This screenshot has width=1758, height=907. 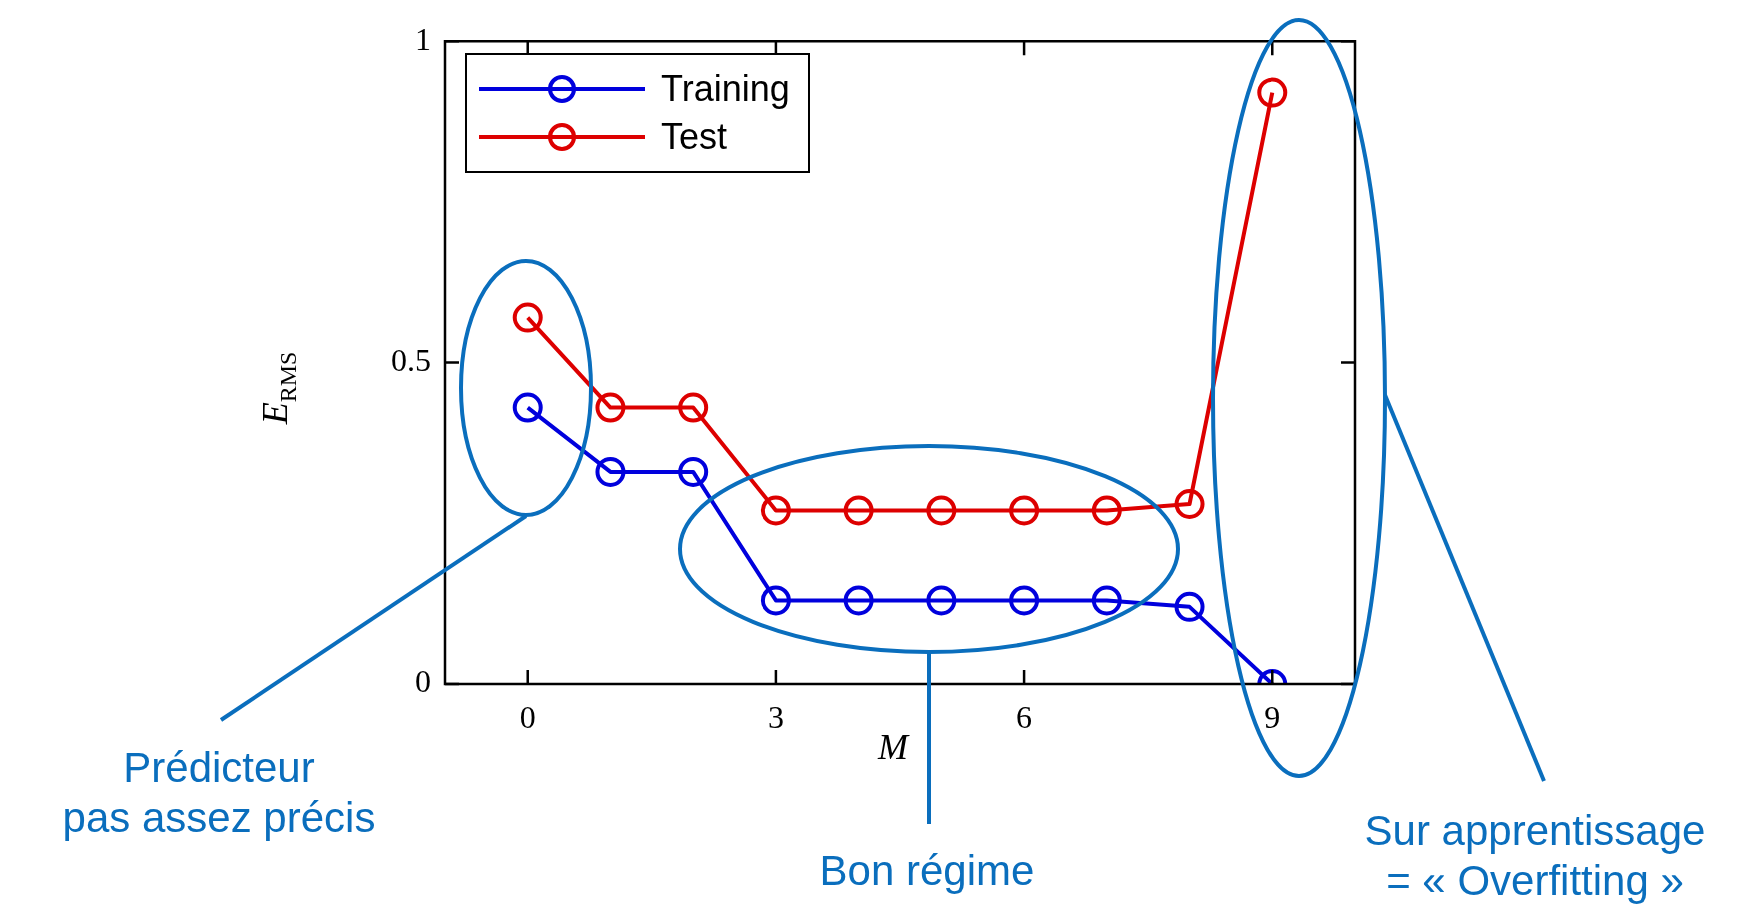 What do you see at coordinates (775, 716) in the screenshot?
I see `x-tick-label: 3` at bounding box center [775, 716].